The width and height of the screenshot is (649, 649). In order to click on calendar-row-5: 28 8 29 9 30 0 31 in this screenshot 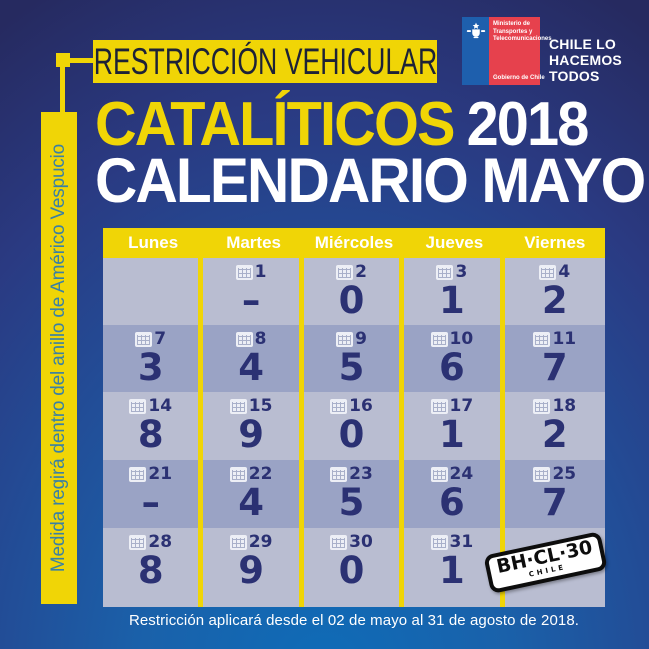, I will do `click(355, 567)`.